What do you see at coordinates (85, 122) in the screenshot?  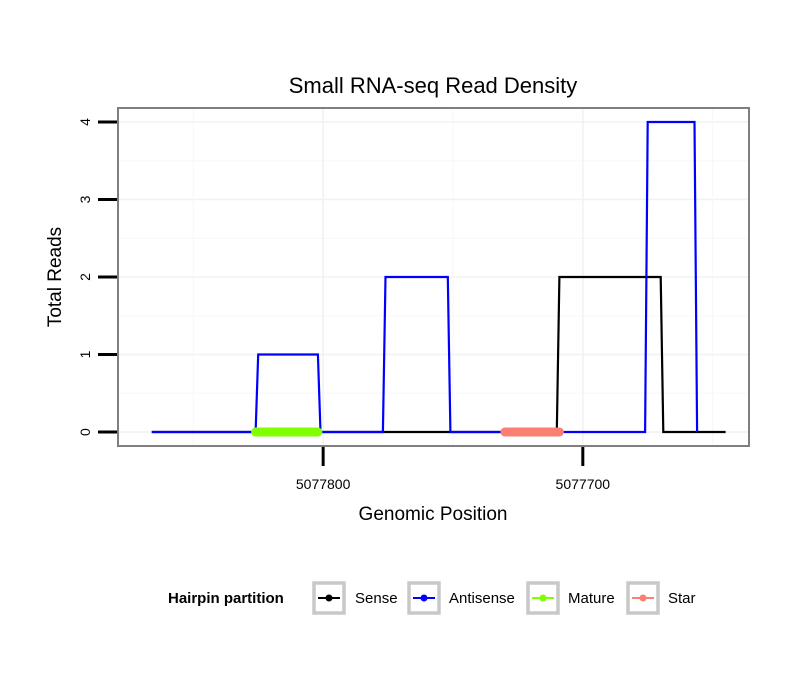 I see `y-tick-label: 4` at bounding box center [85, 122].